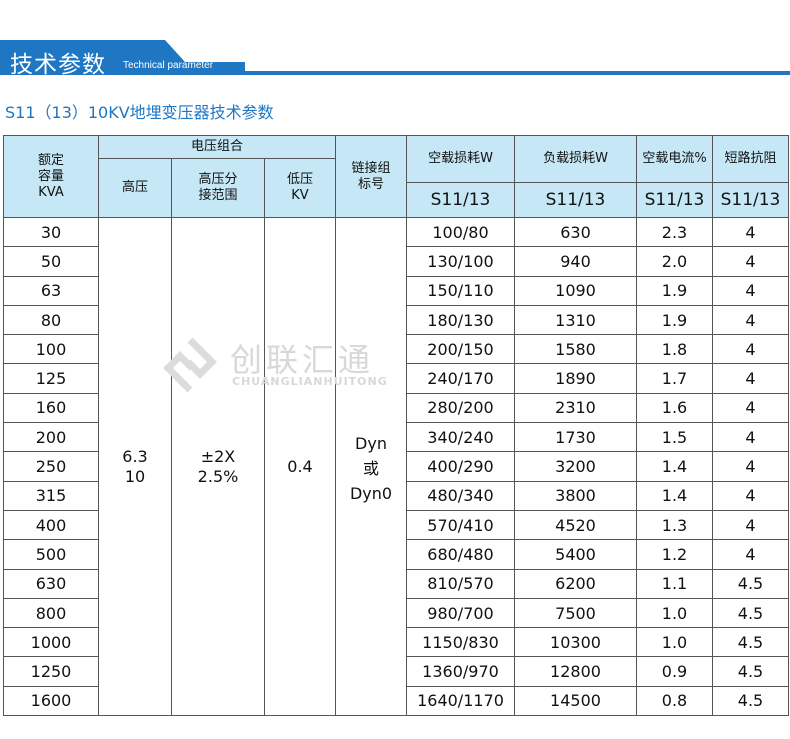  What do you see at coordinates (460, 495) in the screenshot?
I see `cell-no-load-loss: 480/340` at bounding box center [460, 495].